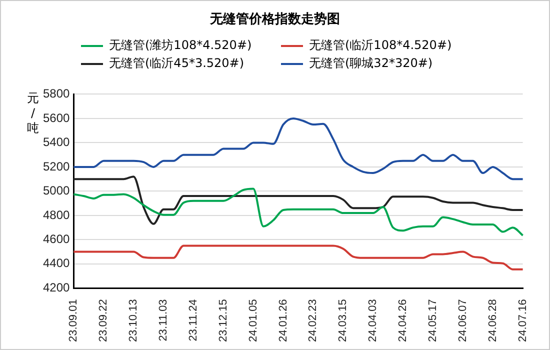 Image resolution: width=550 pixels, height=350 pixels. Describe the element at coordinates (56, 166) in the screenshot. I see `y-tick-label: 5200` at that location.